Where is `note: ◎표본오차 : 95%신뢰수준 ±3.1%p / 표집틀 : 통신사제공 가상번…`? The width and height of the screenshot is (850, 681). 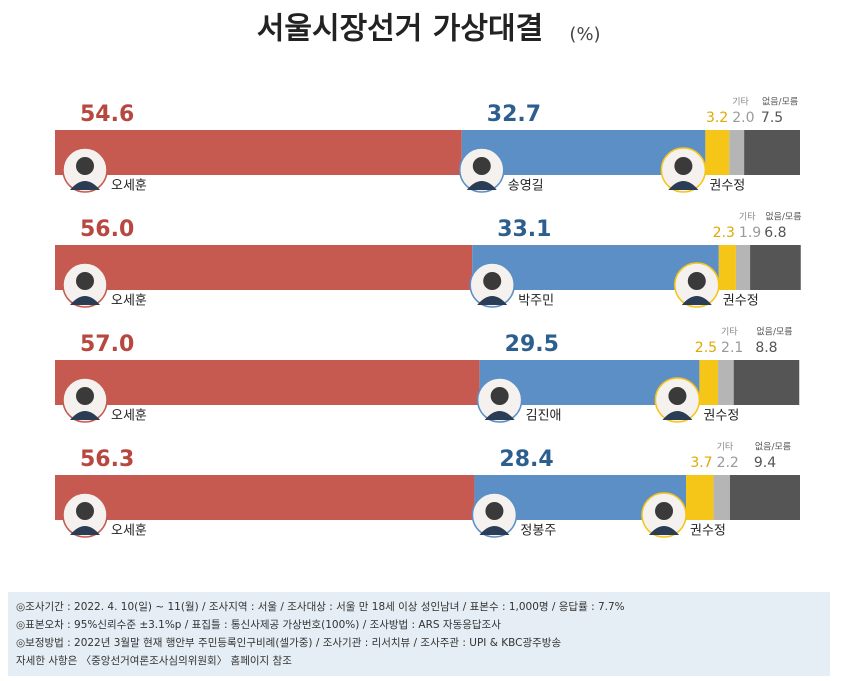 note: ◎표본오차 : 95%신뢰수준 ±3.1%p / 표집틀 : 통신사제공 가상번… is located at coordinates (258, 625).